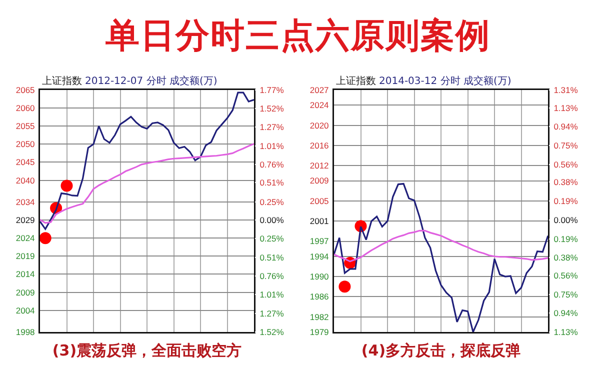 This screenshot has height=379, width=596. I want to click on y-tick-label: 1990, so click(320, 277).